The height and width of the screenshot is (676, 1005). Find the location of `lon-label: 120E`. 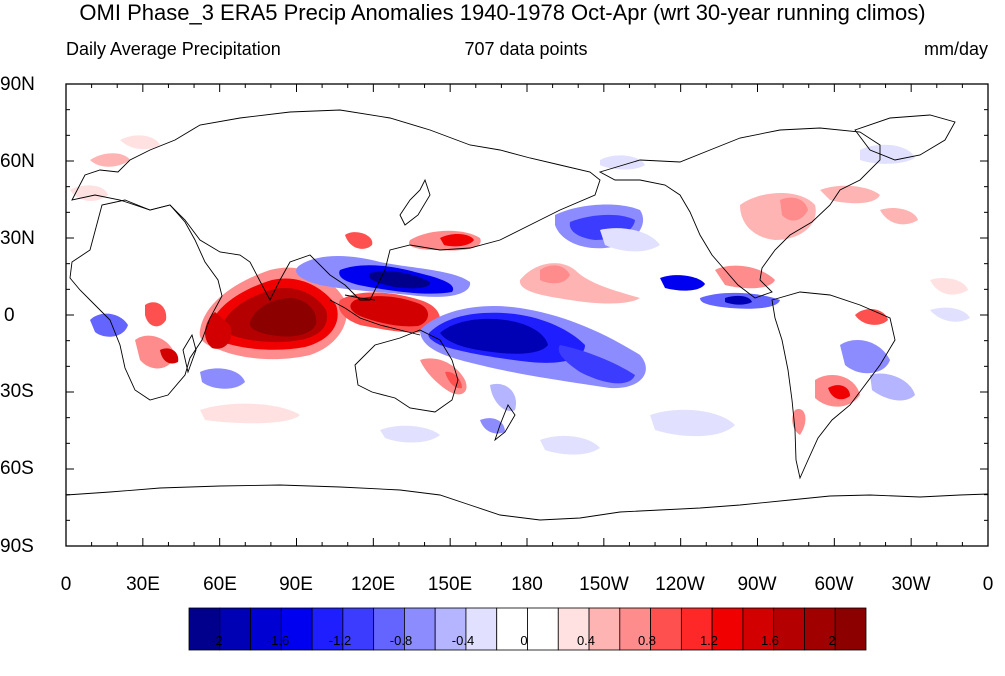

lon-label: 120E is located at coordinates (373, 584).